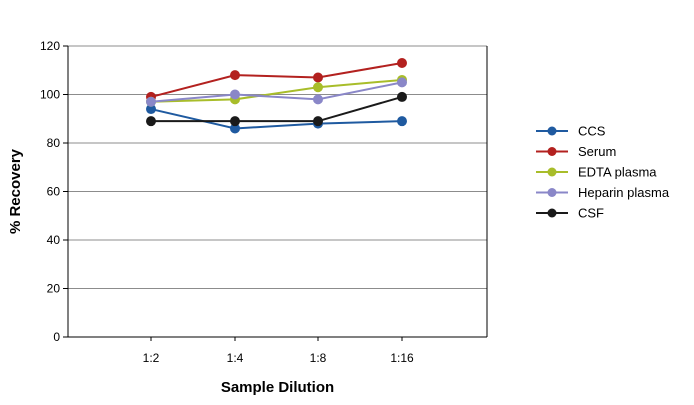 The height and width of the screenshot is (405, 694). What do you see at coordinates (50, 46) in the screenshot?
I see `y-tick-label: 120` at bounding box center [50, 46].